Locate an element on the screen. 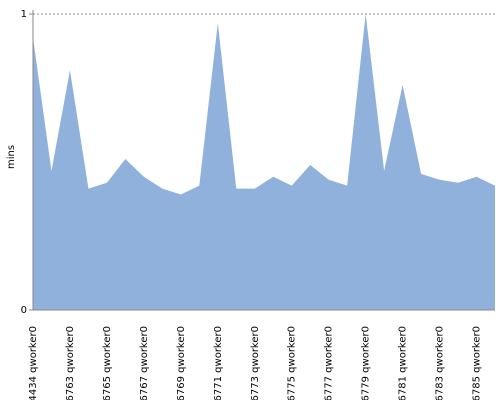 The width and height of the screenshot is (500, 400). y-axis-label: mins is located at coordinates (11, 157).